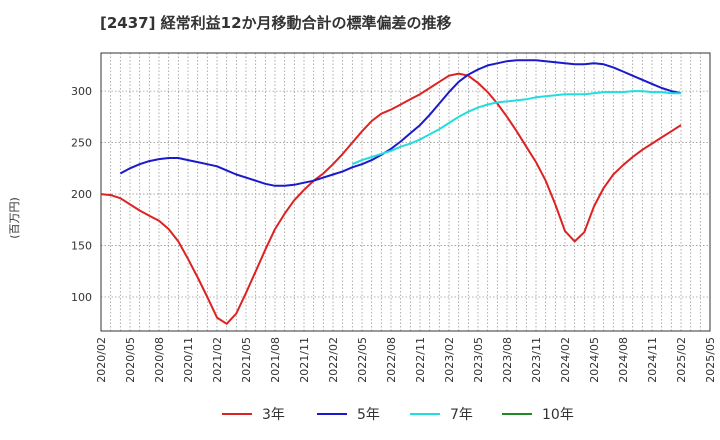 The image size is (720, 440). What do you see at coordinates (623, 360) in the screenshot?
I see `x-tick-label: 2024/08` at bounding box center [623, 360].